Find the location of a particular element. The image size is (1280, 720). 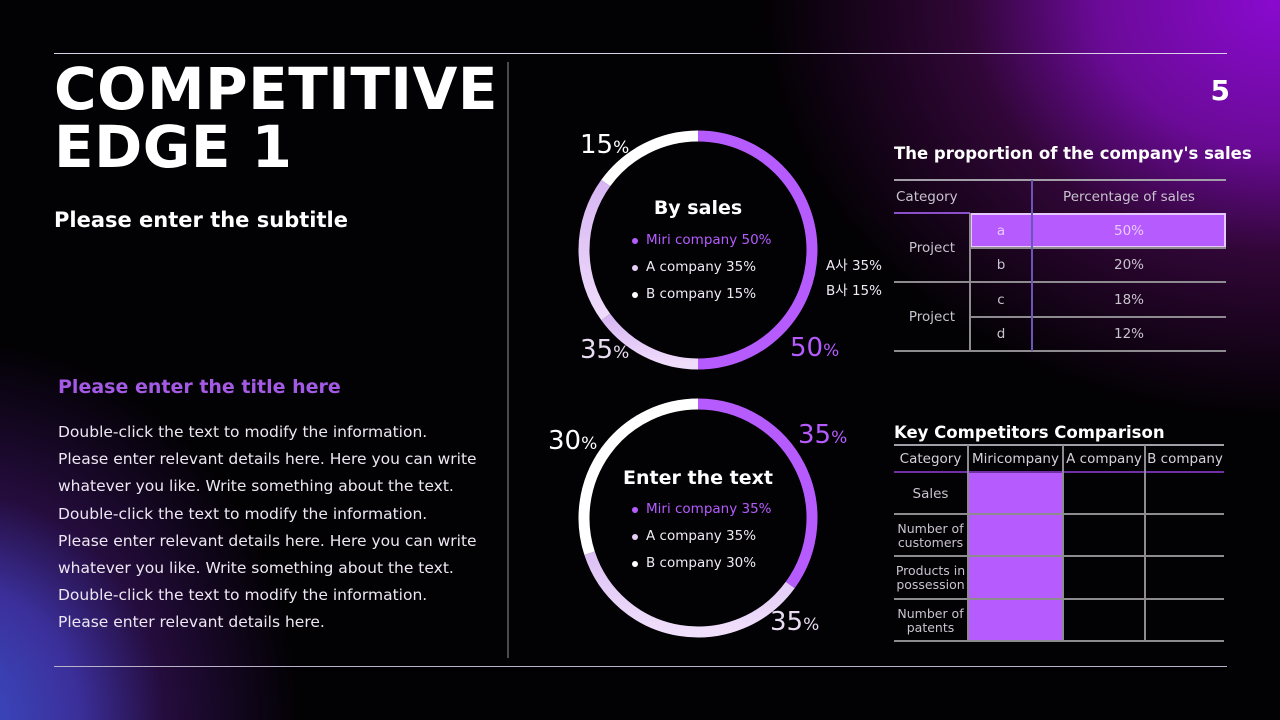

page-number: 5 is located at coordinates (1220, 90).